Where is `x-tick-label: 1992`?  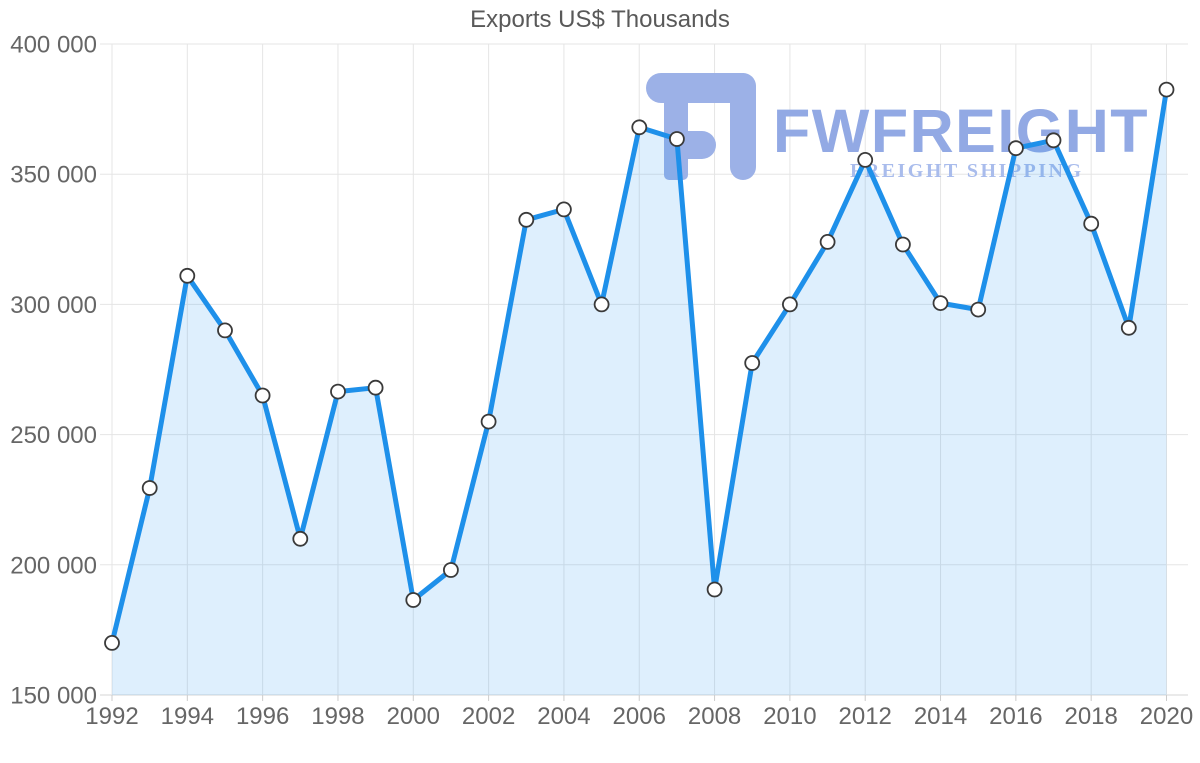 x-tick-label: 1992 is located at coordinates (111, 716).